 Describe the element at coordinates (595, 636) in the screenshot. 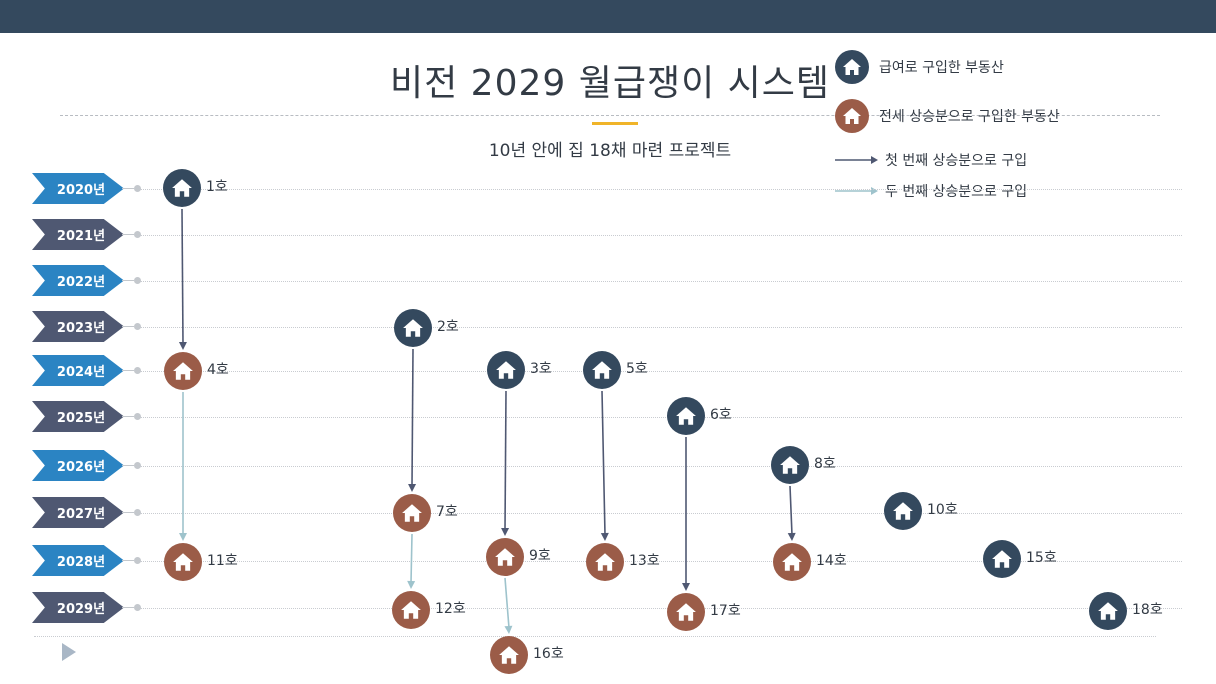

I see `timeline-bottom-line` at that location.